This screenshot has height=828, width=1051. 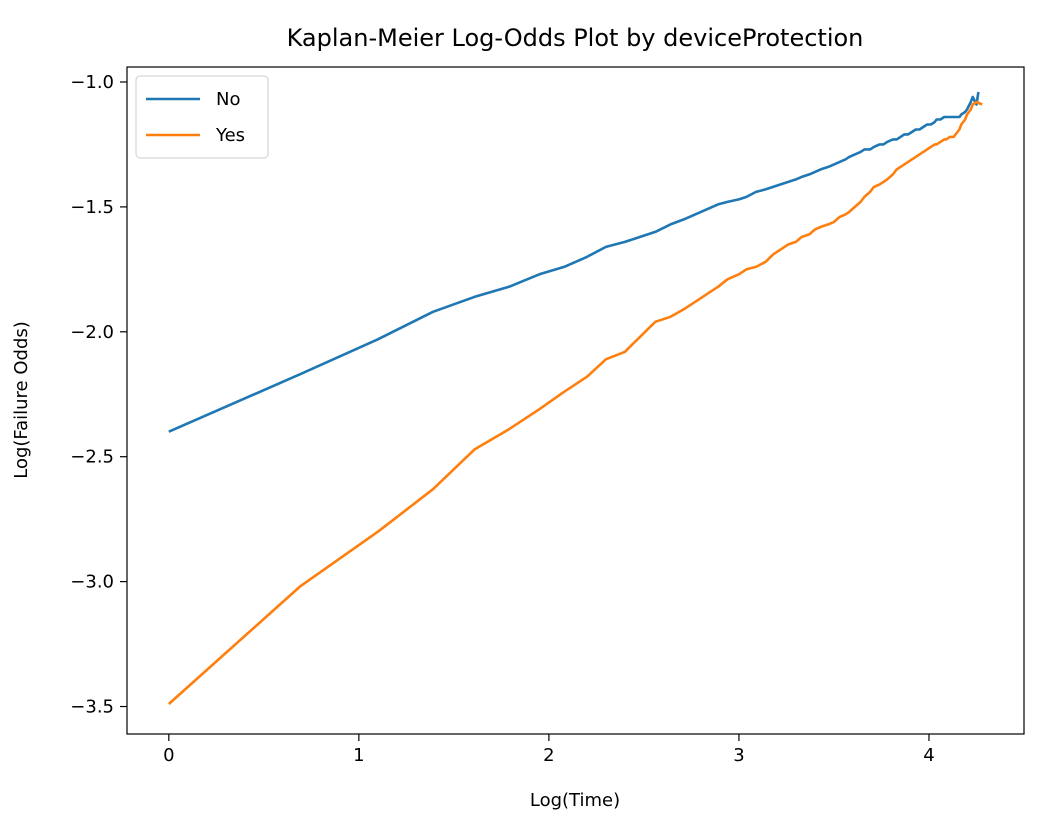 I want to click on y-axis-label: Log(Failure Odds), so click(x=21, y=400).